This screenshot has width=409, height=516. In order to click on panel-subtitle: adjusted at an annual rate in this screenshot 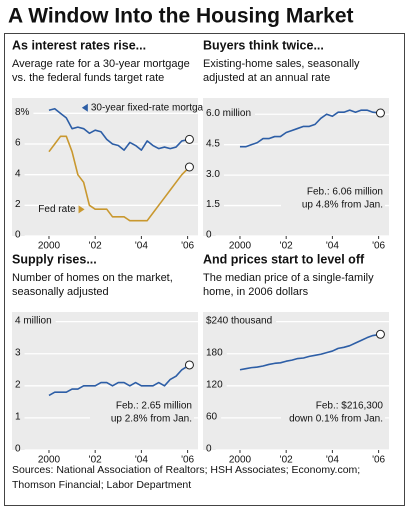, I will do `click(266, 78)`.